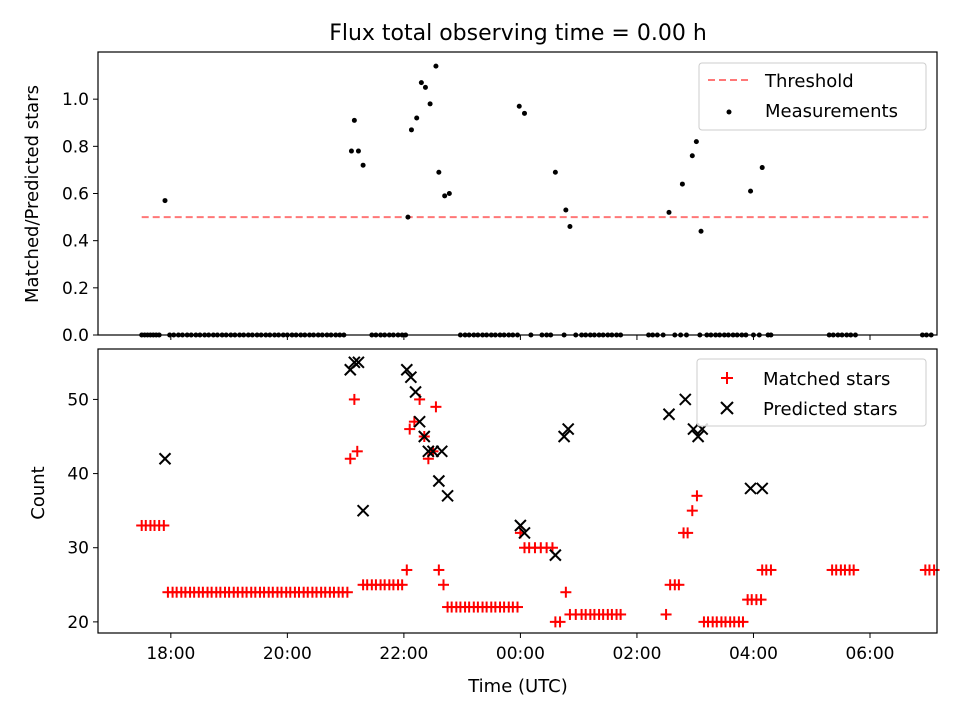  I want to click on x-tick-label: 00:00, so click(520, 654).